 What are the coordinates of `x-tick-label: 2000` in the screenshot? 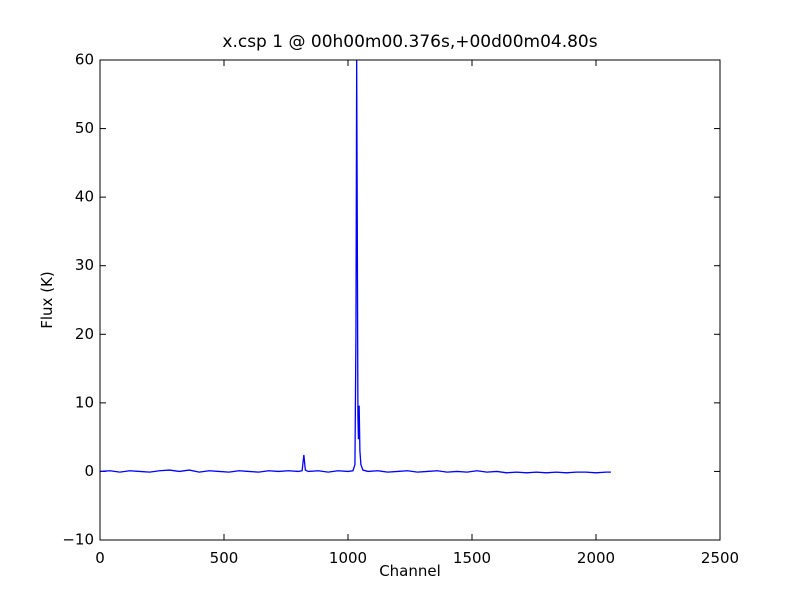 It's located at (596, 558).